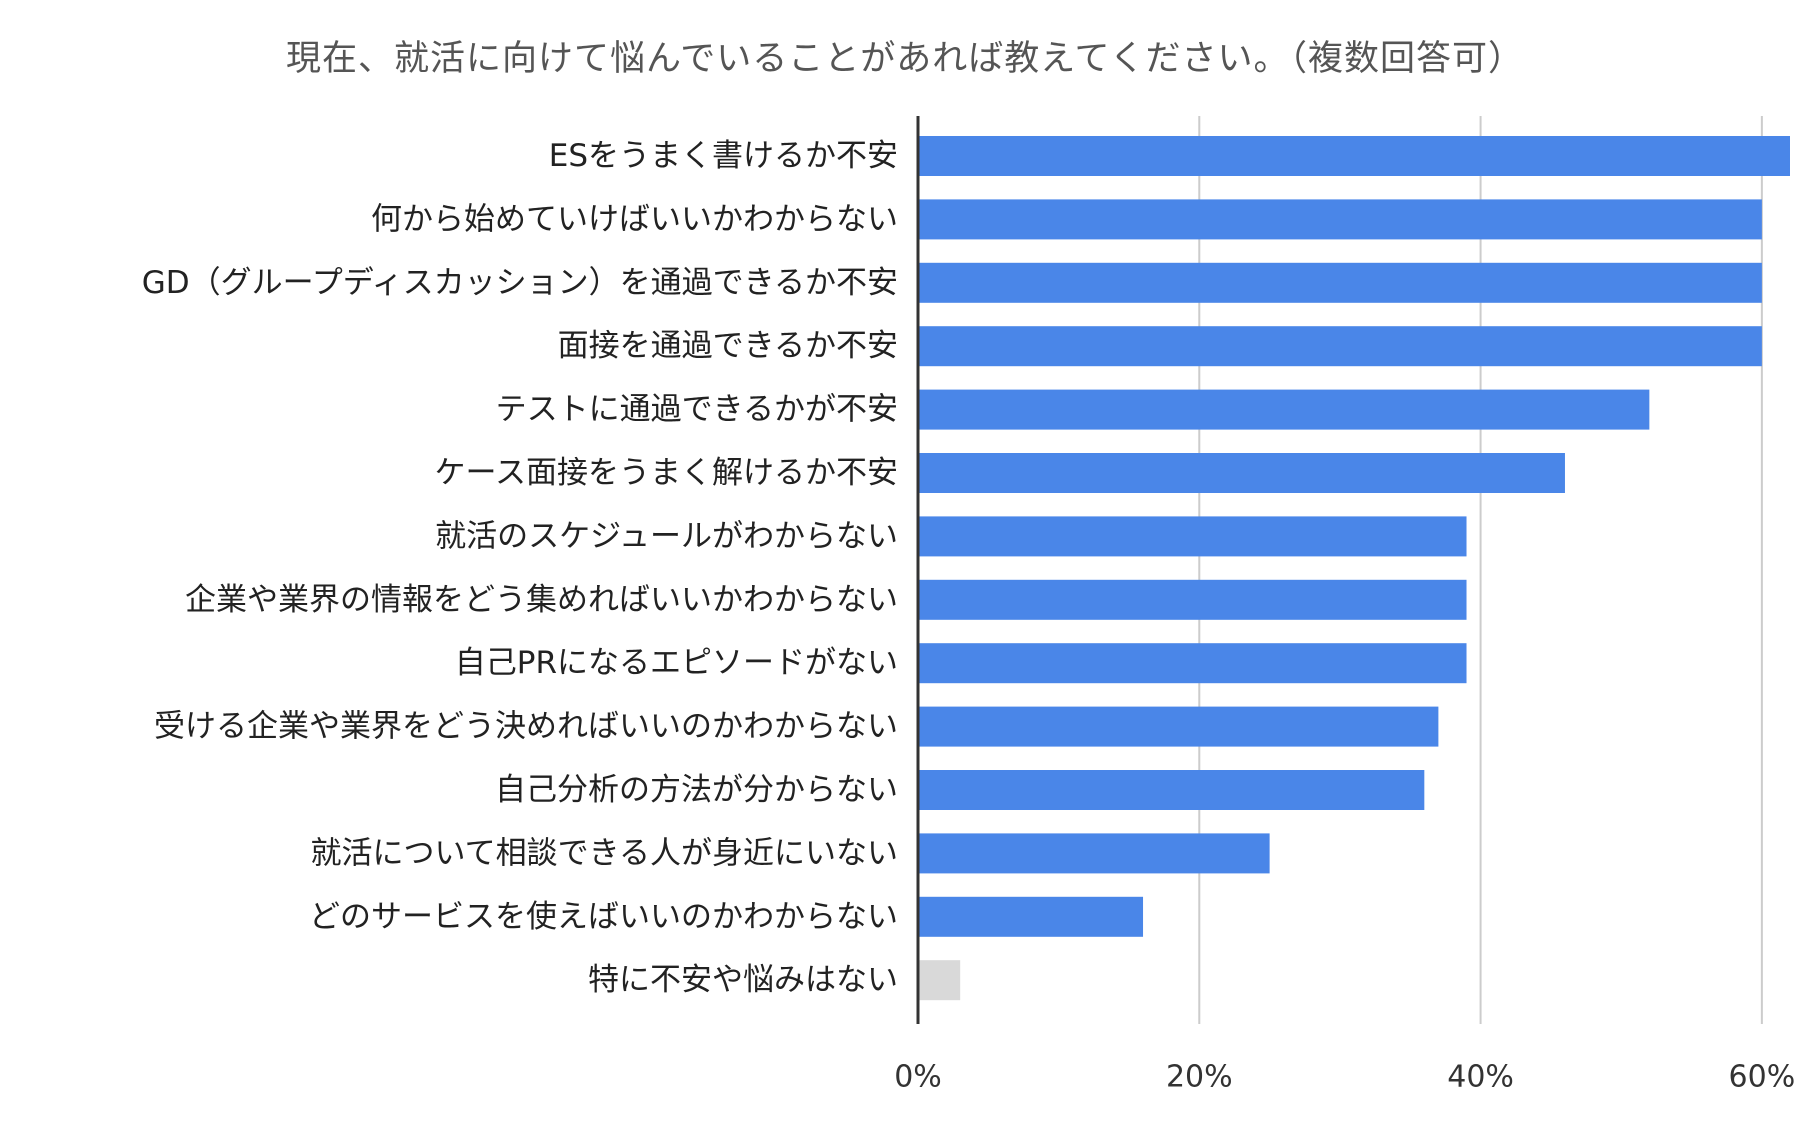 Image resolution: width=1810 pixels, height=1122 pixels. What do you see at coordinates (666, 536) in the screenshot?
I see `category-label-6: 就活のスケジュールがわからない` at bounding box center [666, 536].